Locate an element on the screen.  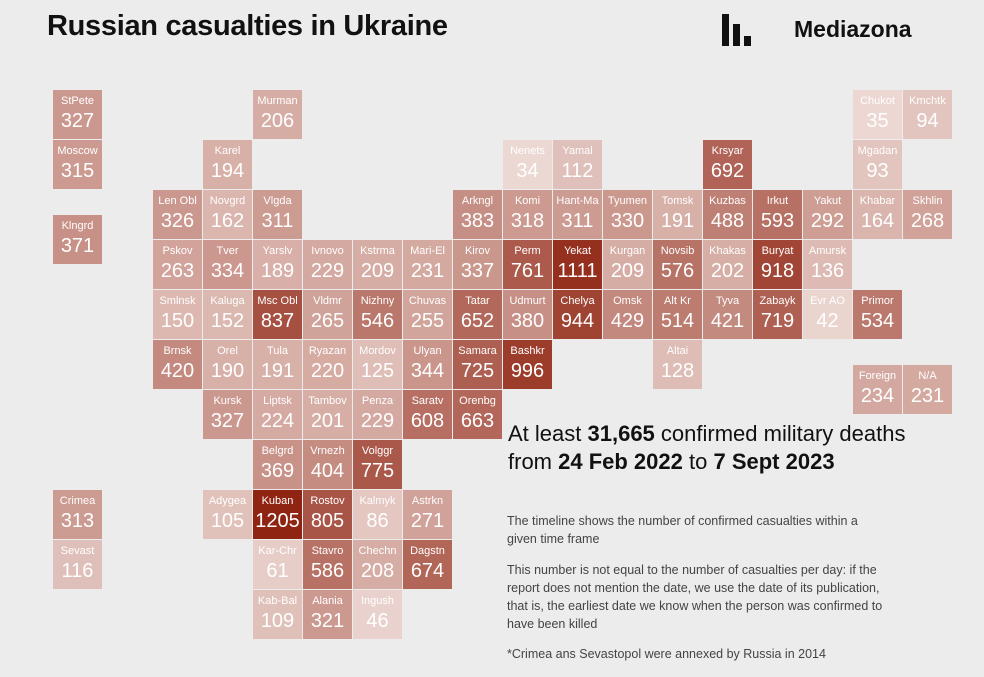
region-value: 996 is located at coordinates (527, 371).